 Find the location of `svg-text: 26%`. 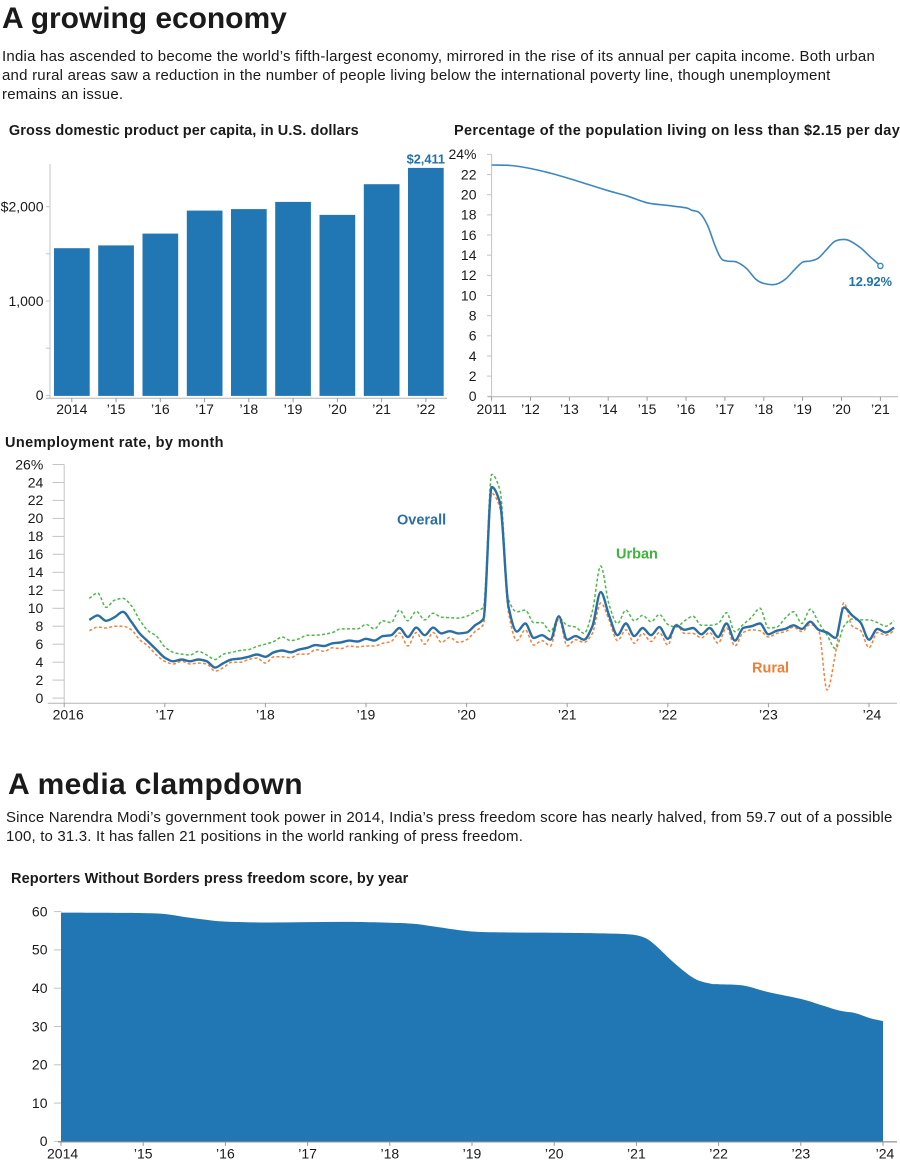

svg-text: 26% is located at coordinates (29, 464).